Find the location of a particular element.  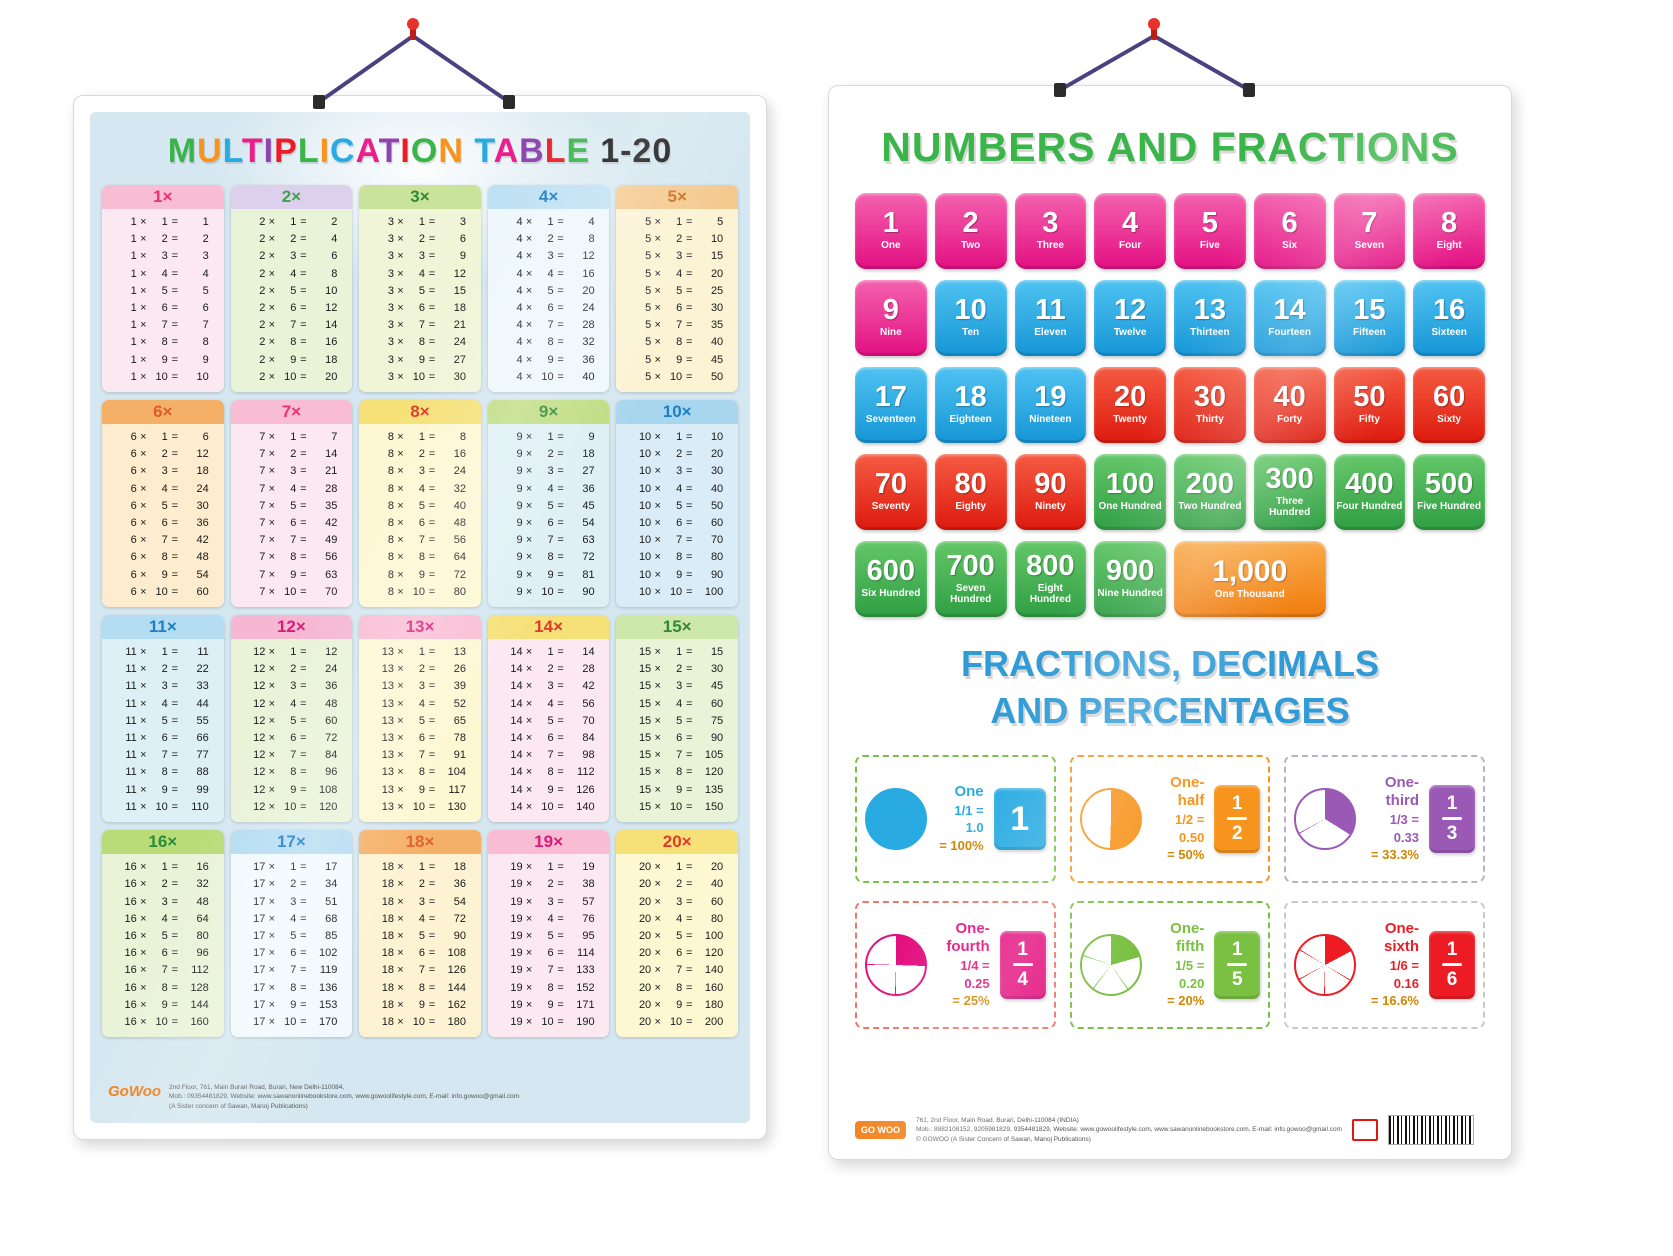

number-value: 13 is located at coordinates (1209, 310).